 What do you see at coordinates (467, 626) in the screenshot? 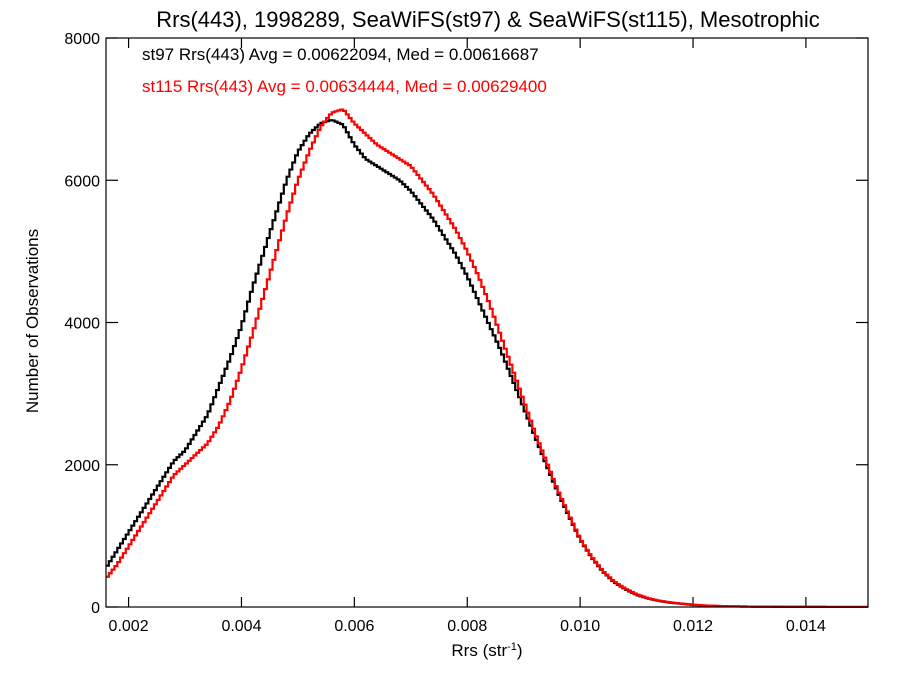
I see `x-tick-label: 0.008` at bounding box center [467, 626].